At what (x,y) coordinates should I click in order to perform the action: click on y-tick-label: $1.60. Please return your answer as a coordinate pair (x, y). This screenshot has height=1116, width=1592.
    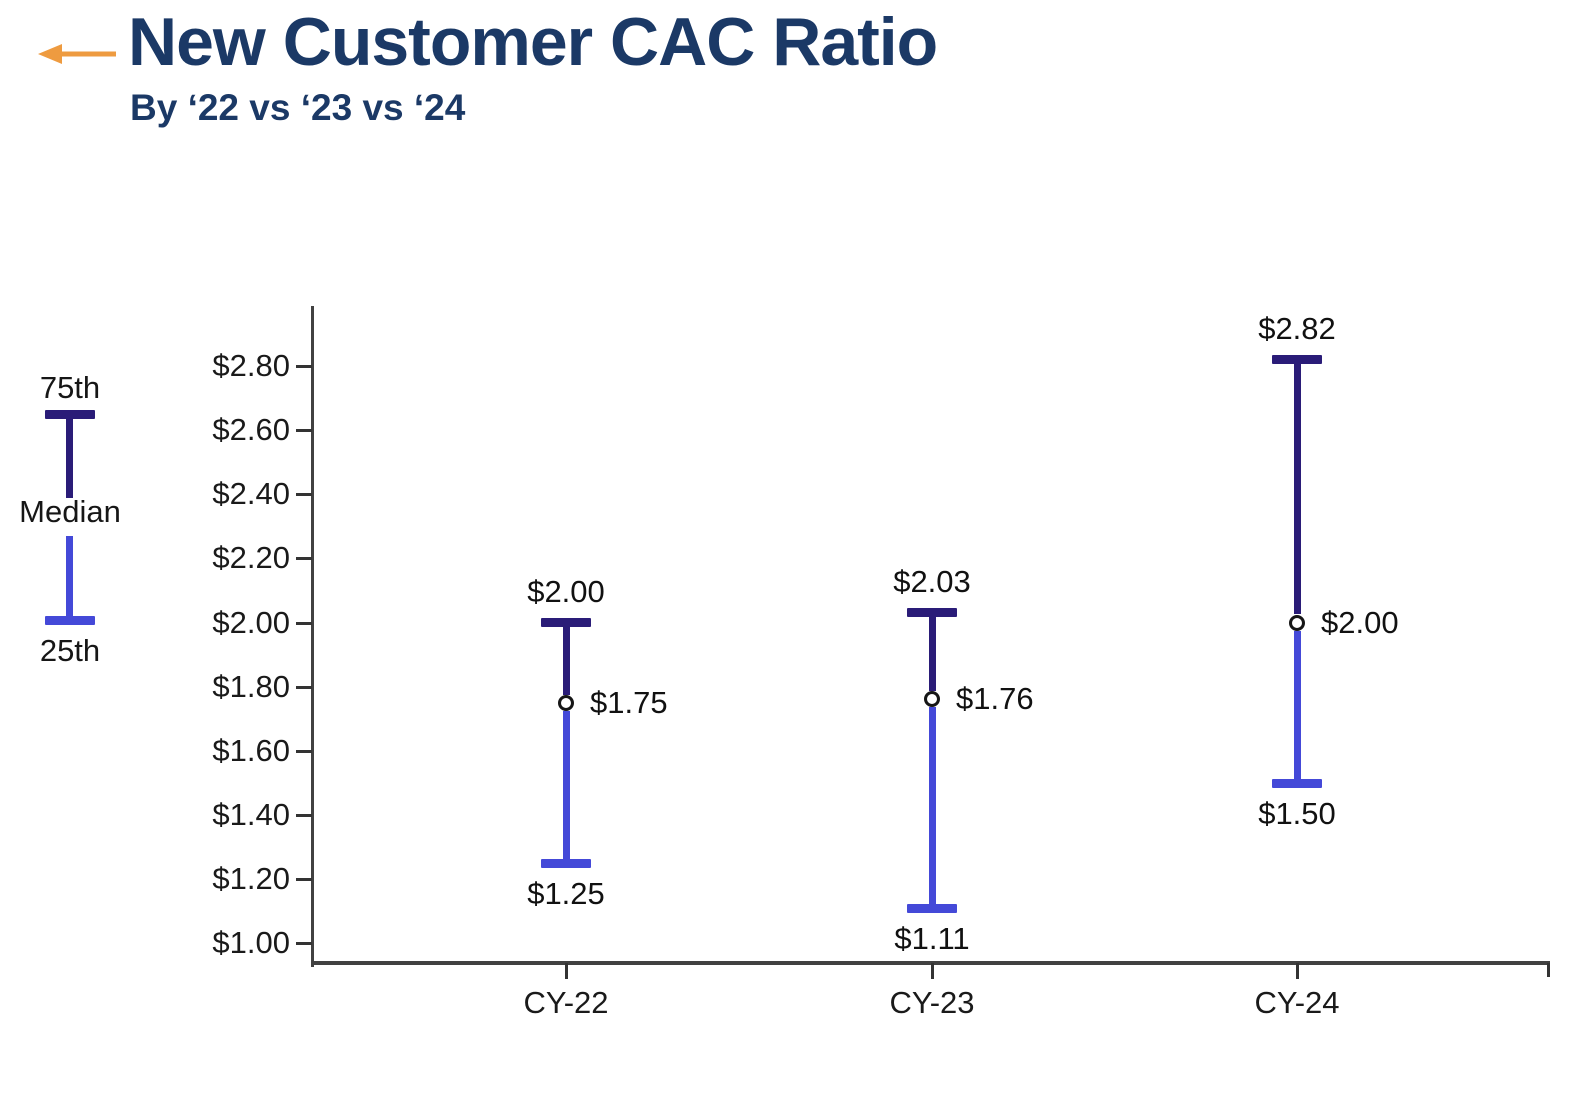
    Looking at the image, I should click on (251, 750).